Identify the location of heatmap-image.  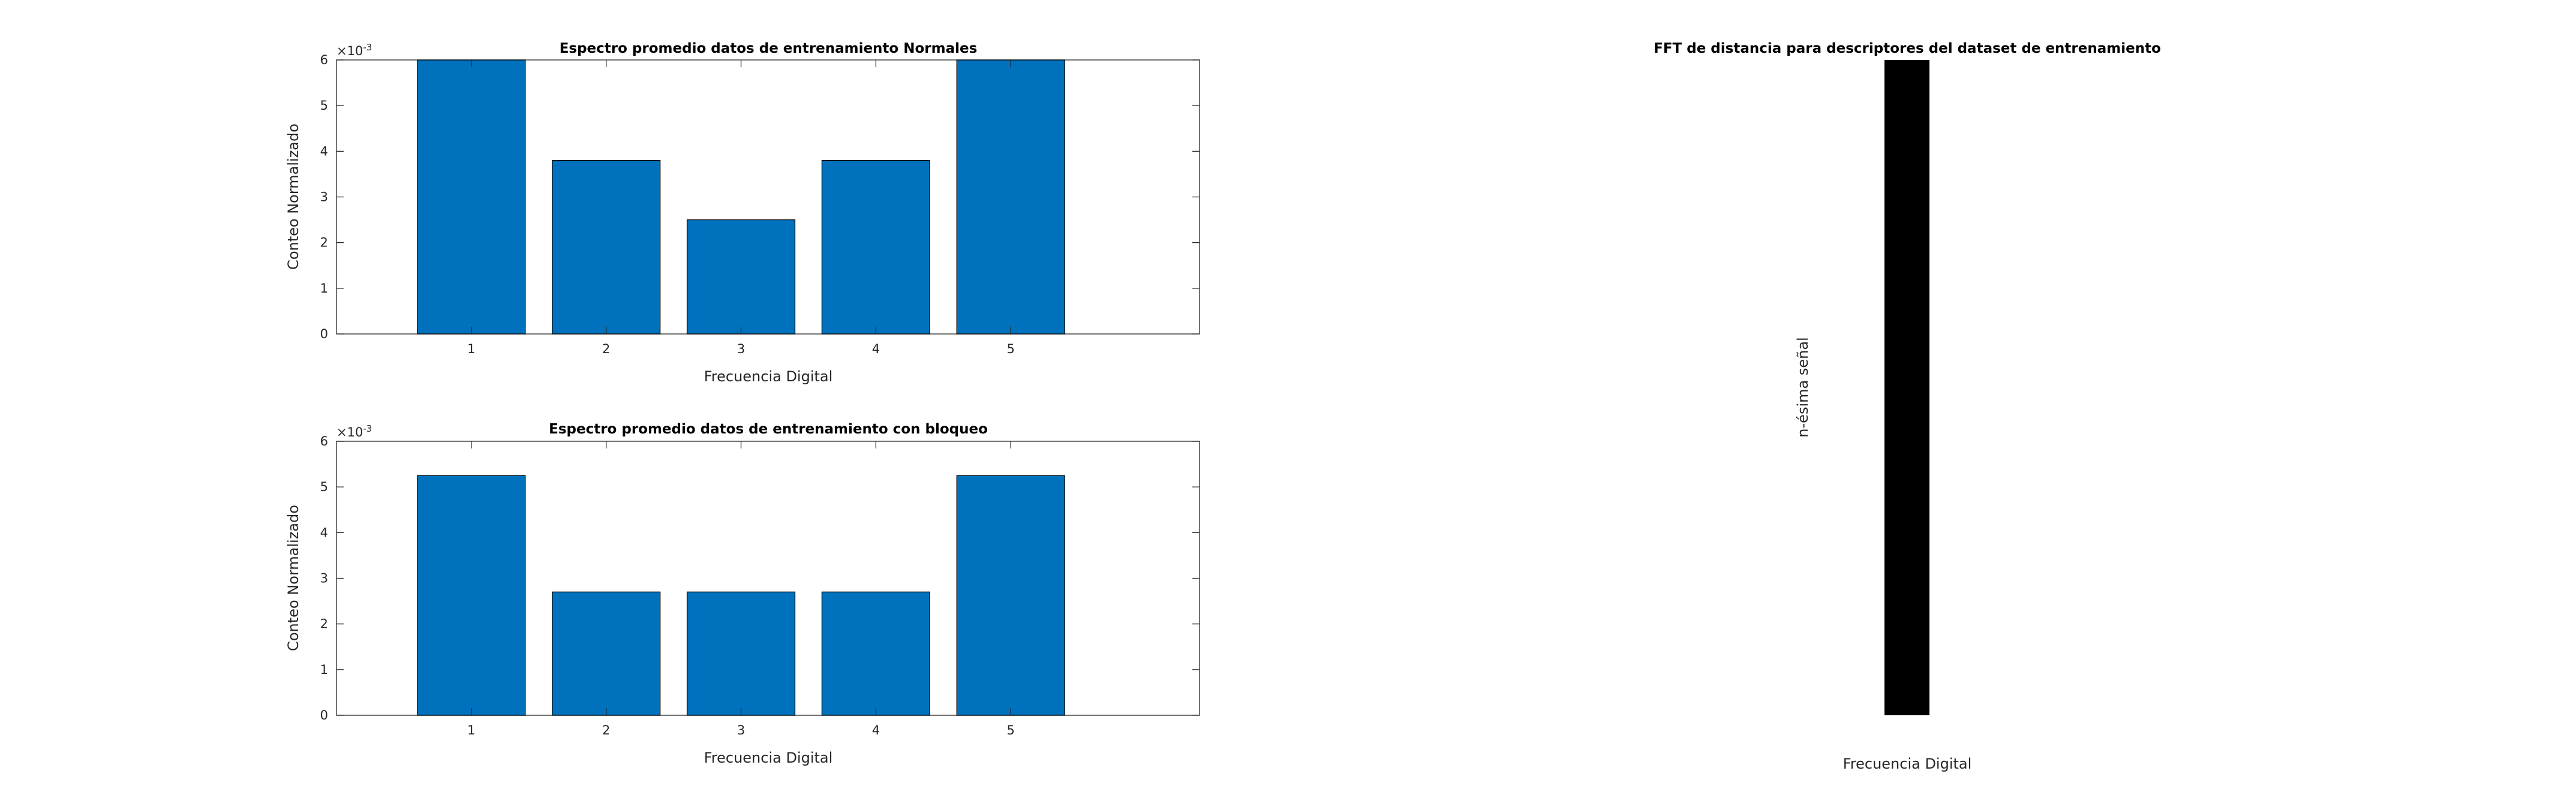
(1907, 388).